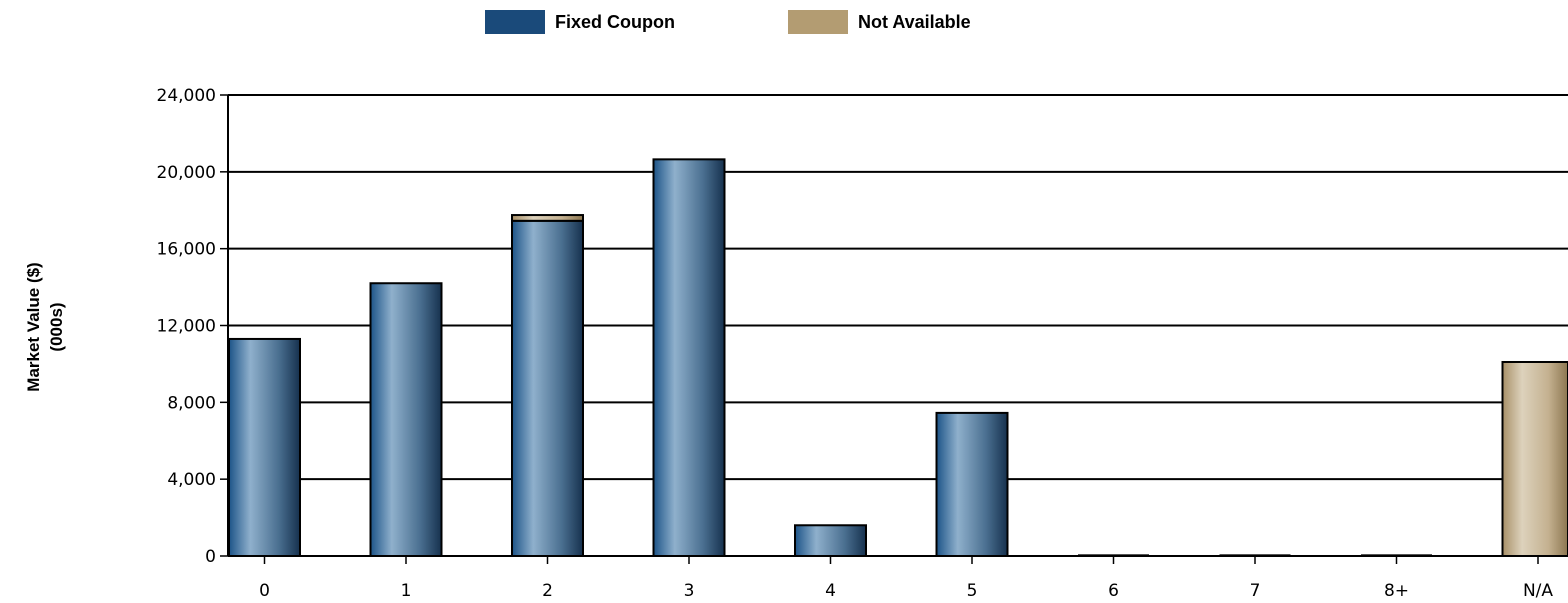  I want to click on y-axis-title-line2: (000s), so click(56, 326).